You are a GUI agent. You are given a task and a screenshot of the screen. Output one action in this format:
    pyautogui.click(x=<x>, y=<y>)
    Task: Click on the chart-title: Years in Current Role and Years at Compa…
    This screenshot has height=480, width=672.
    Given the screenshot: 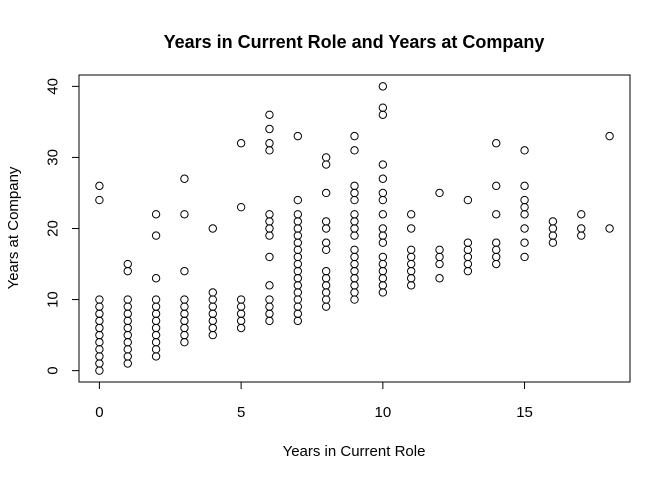 What is the action you would take?
    pyautogui.click(x=354, y=42)
    